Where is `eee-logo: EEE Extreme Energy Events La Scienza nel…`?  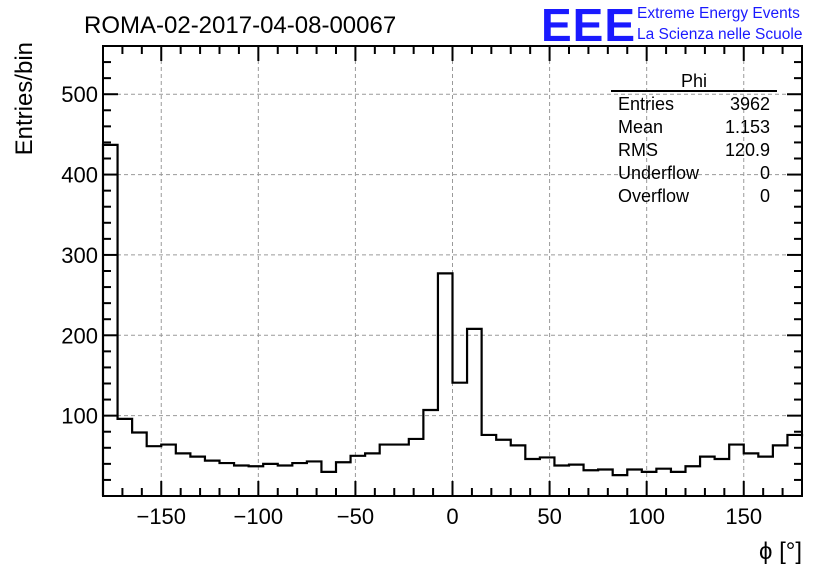 eee-logo: EEE Extreme Energy Events La Scienza nel… is located at coordinates (671, 25).